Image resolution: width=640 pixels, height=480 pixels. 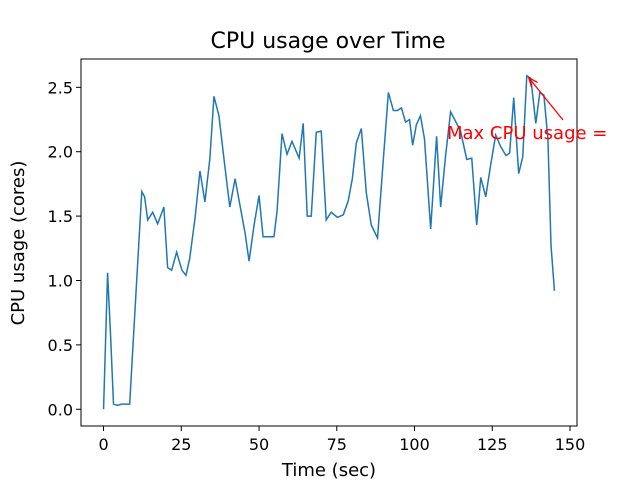 I want to click on annotation-arrow, so click(x=546, y=99).